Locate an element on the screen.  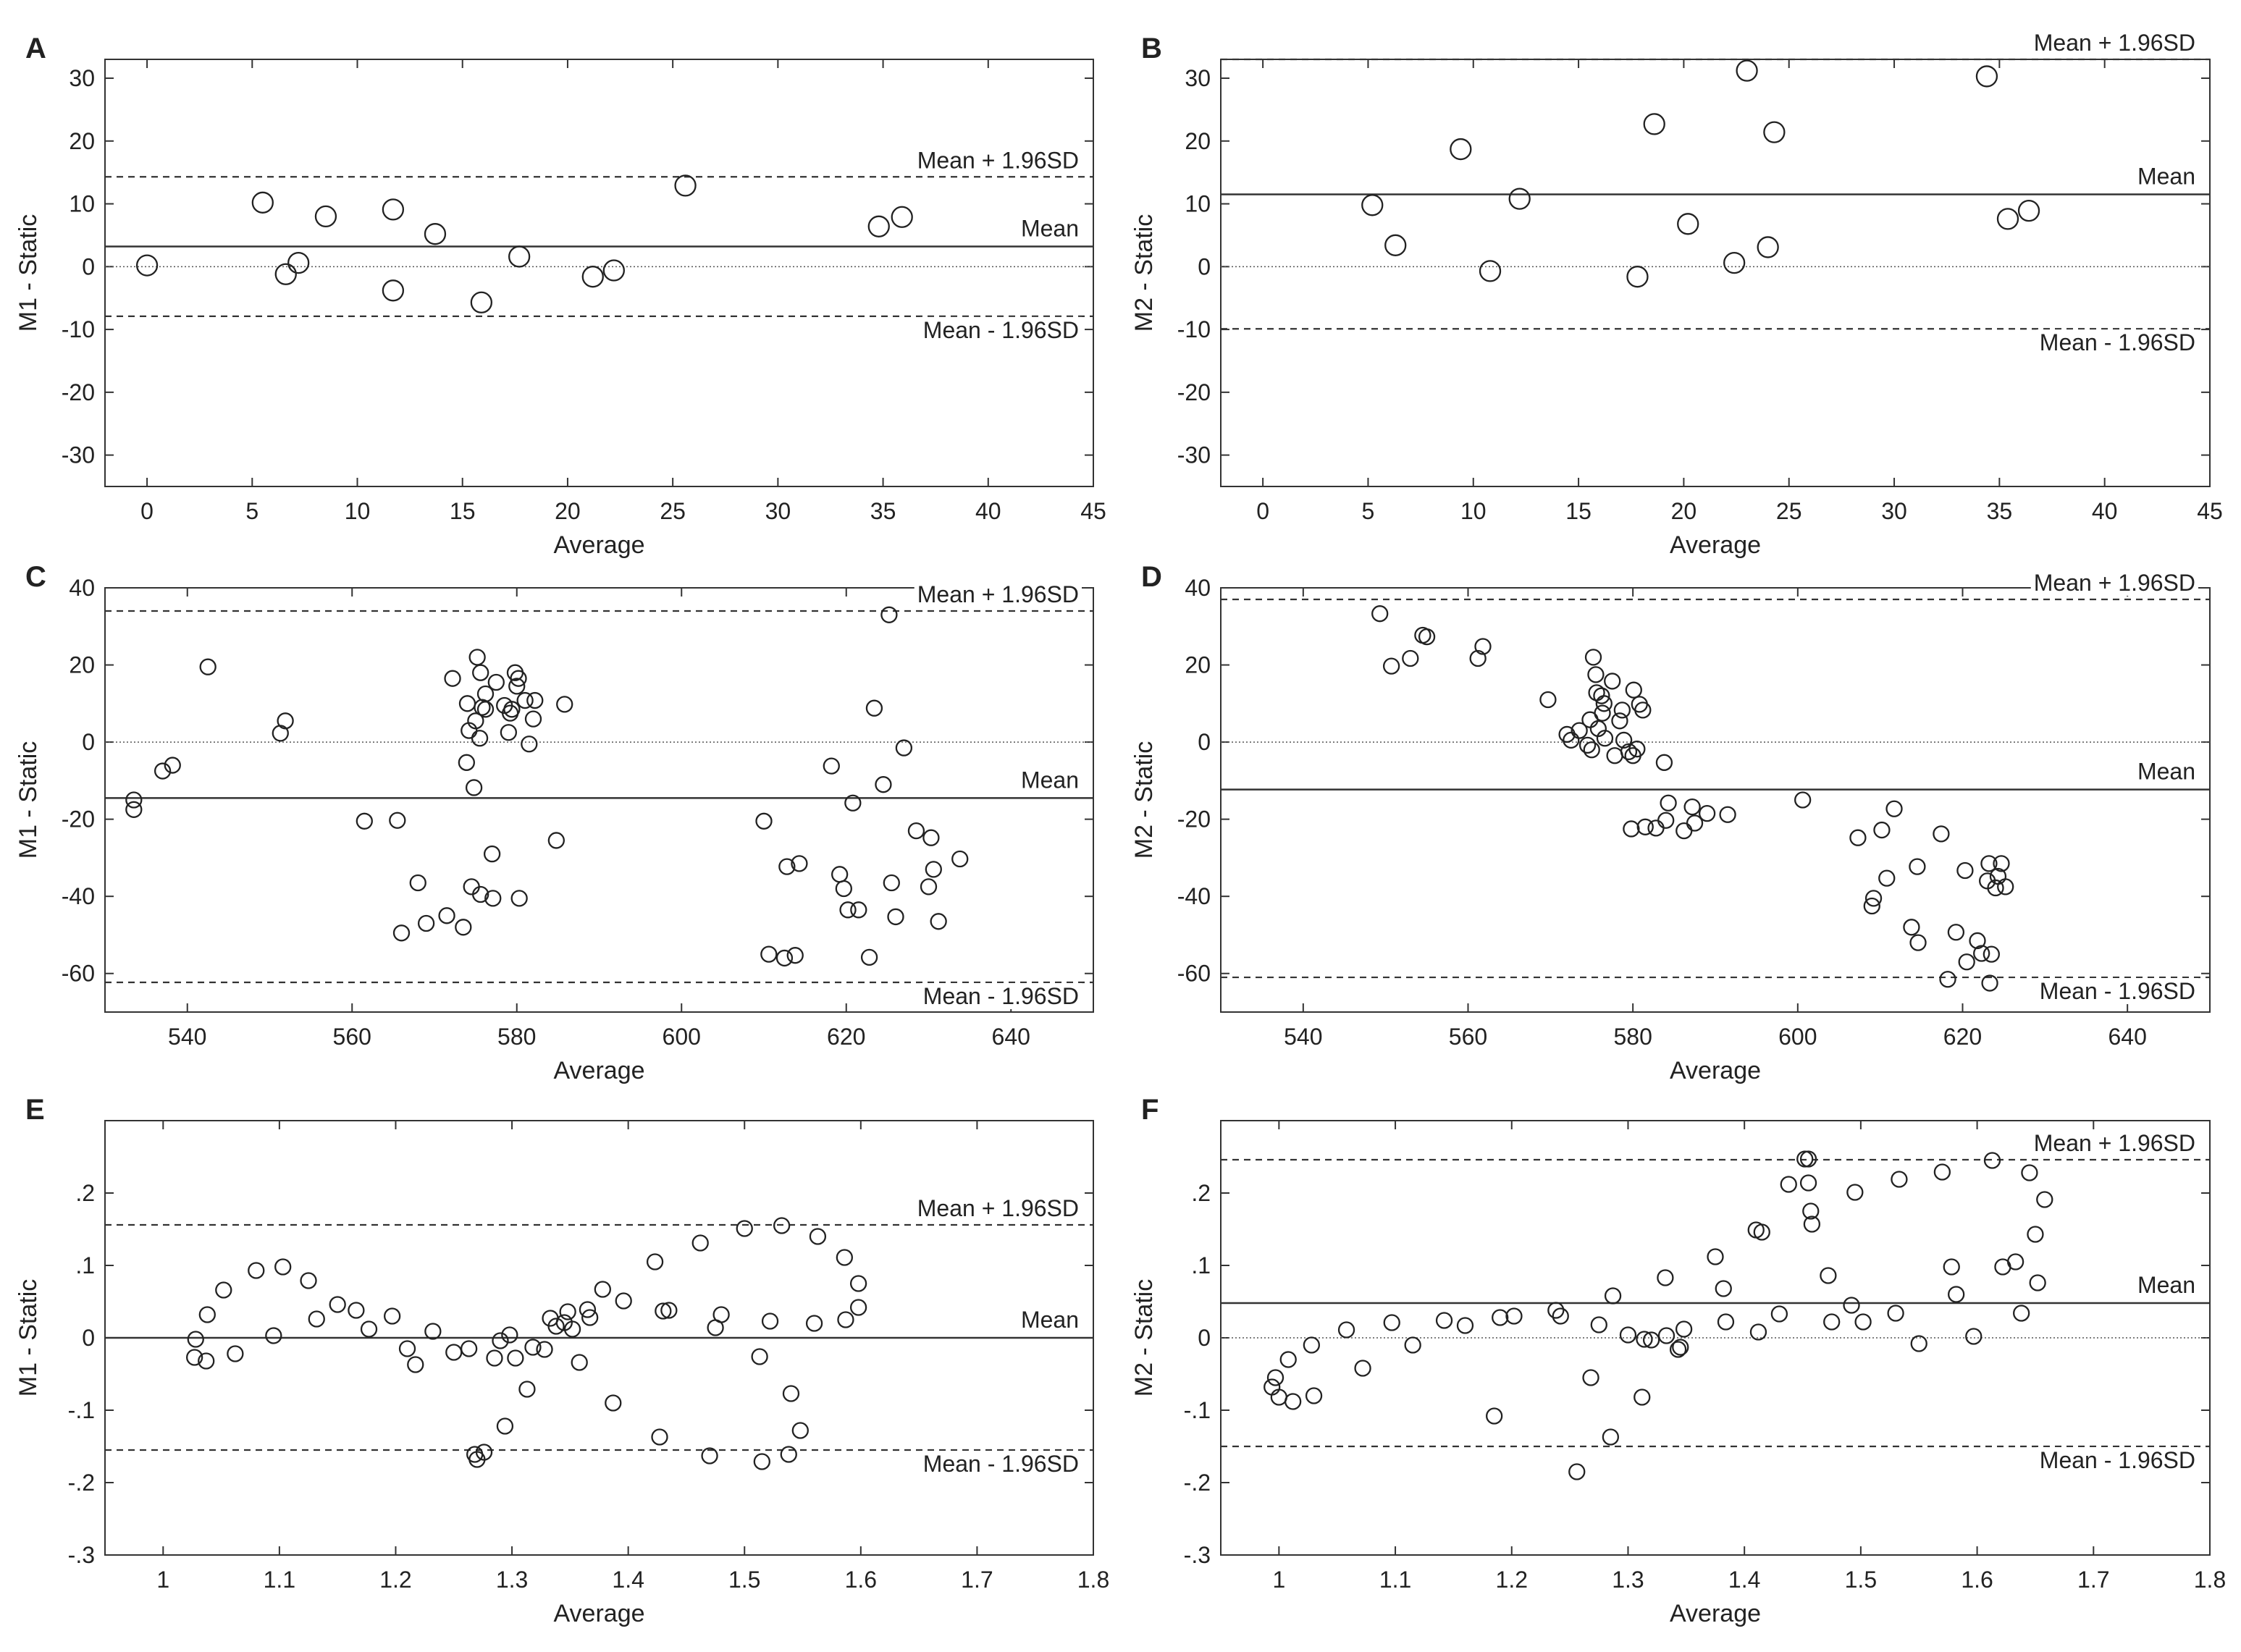
x-tick-label: 600 is located at coordinates (682, 1037).